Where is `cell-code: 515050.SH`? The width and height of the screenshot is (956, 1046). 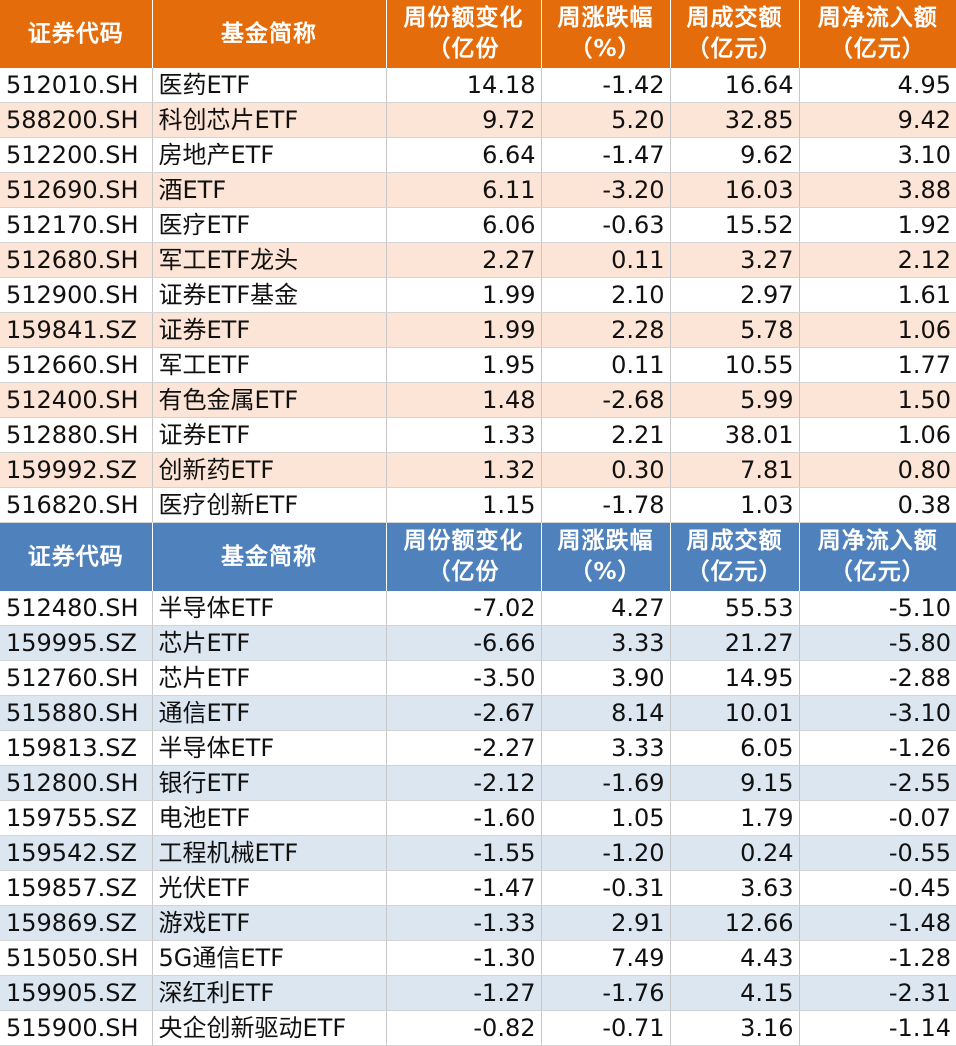 cell-code: 515050.SH is located at coordinates (76, 958).